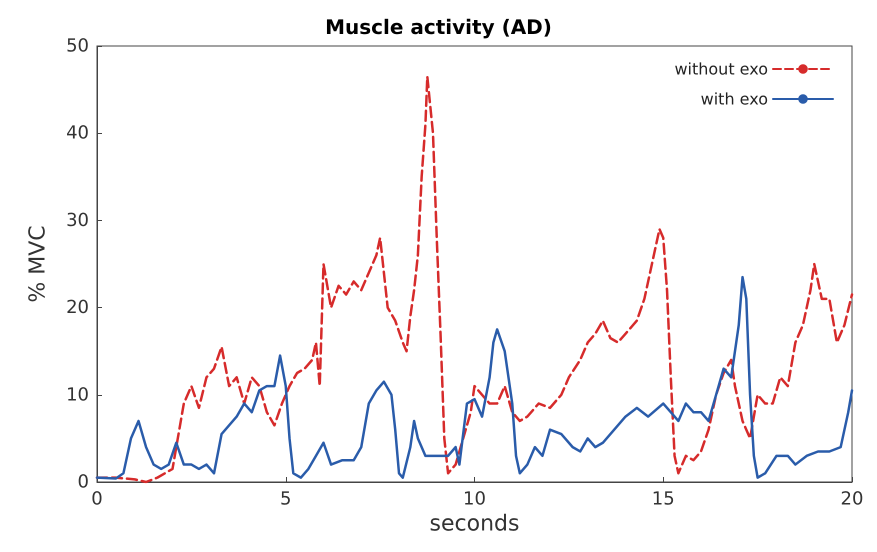 Image resolution: width=877 pixels, height=552 pixels. What do you see at coordinates (77, 220) in the screenshot?
I see `y-tick-label: 30` at bounding box center [77, 220].